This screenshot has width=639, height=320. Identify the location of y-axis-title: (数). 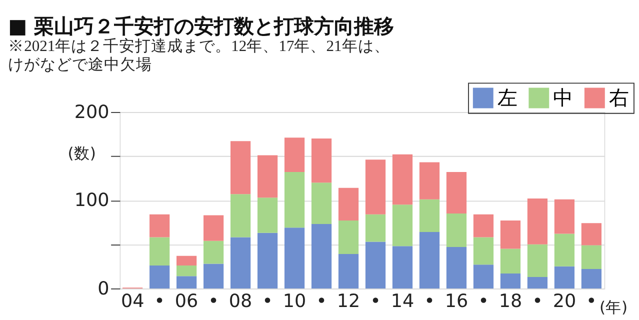
(82, 153).